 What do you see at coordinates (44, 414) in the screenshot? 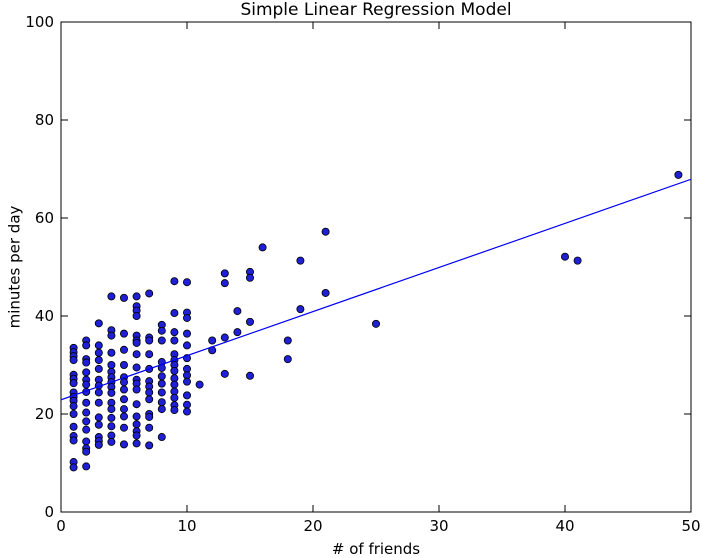
I see `y-tick-label: 20` at bounding box center [44, 414].